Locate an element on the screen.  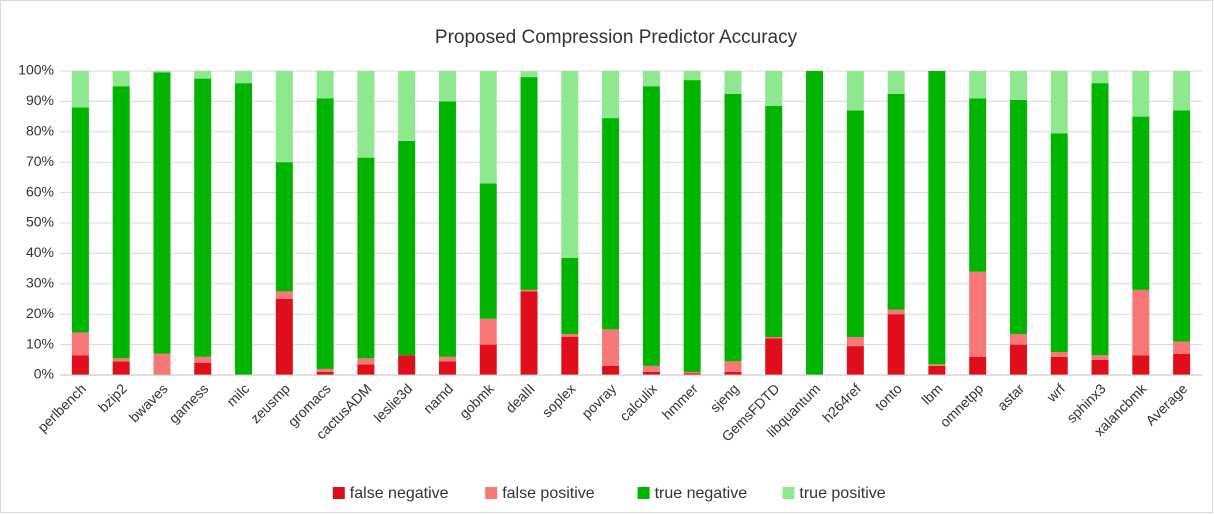
y-tick-label: 20% is located at coordinates (40, 313).